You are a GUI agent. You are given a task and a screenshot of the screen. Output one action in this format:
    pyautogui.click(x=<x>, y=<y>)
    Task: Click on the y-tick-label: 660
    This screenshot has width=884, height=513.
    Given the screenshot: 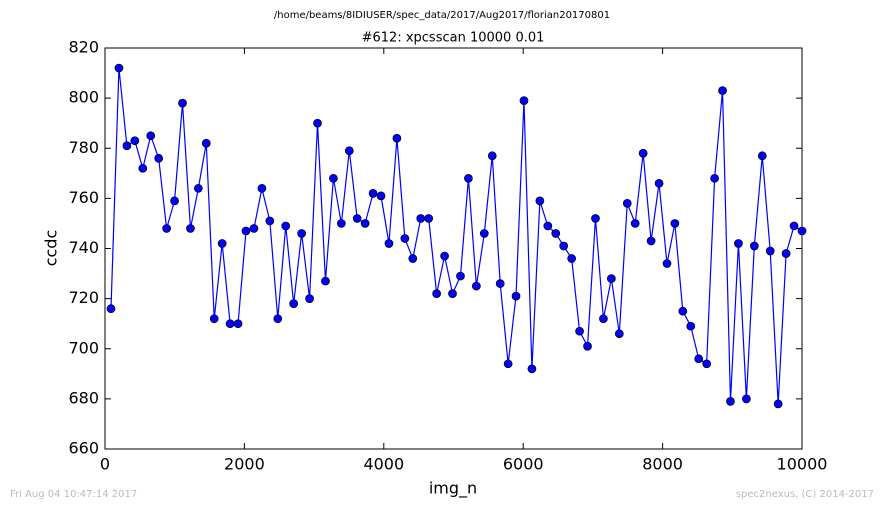 What is the action you would take?
    pyautogui.click(x=83, y=448)
    